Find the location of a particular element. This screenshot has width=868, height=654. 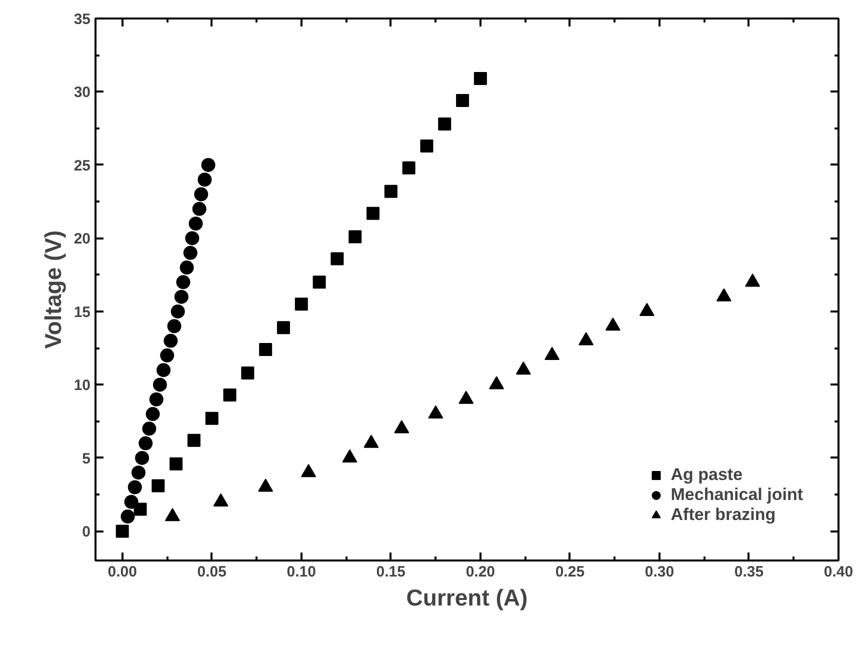

x-tick-label: 0.40 is located at coordinates (839, 572).